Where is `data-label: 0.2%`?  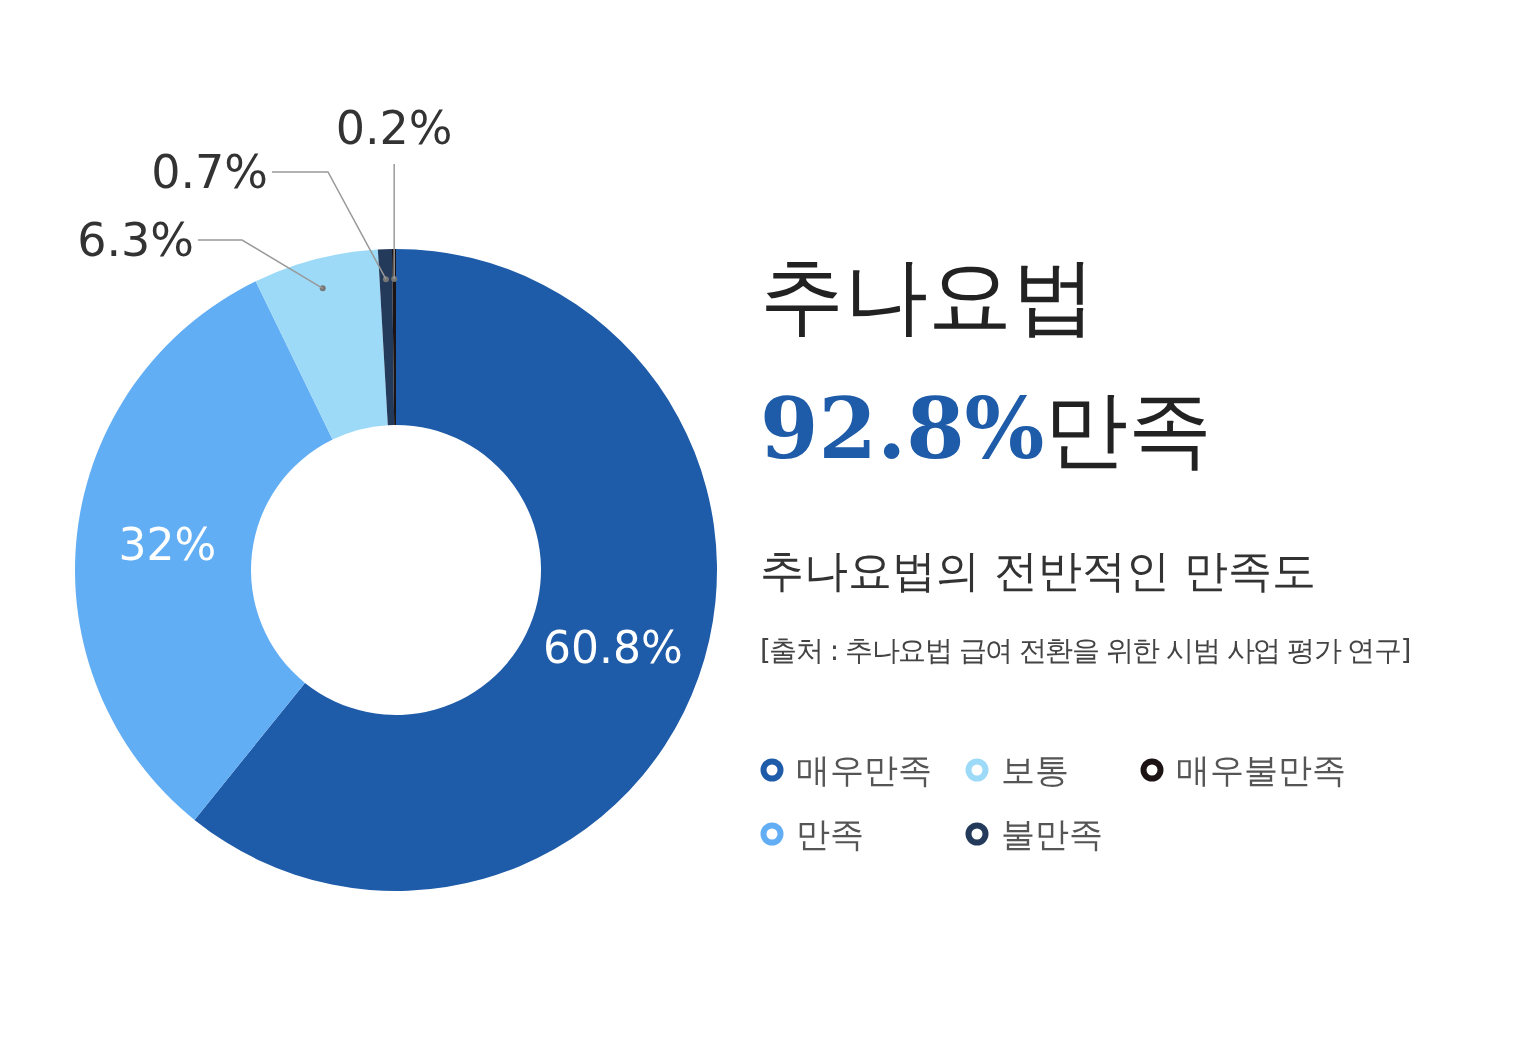
data-label: 0.2% is located at coordinates (394, 128).